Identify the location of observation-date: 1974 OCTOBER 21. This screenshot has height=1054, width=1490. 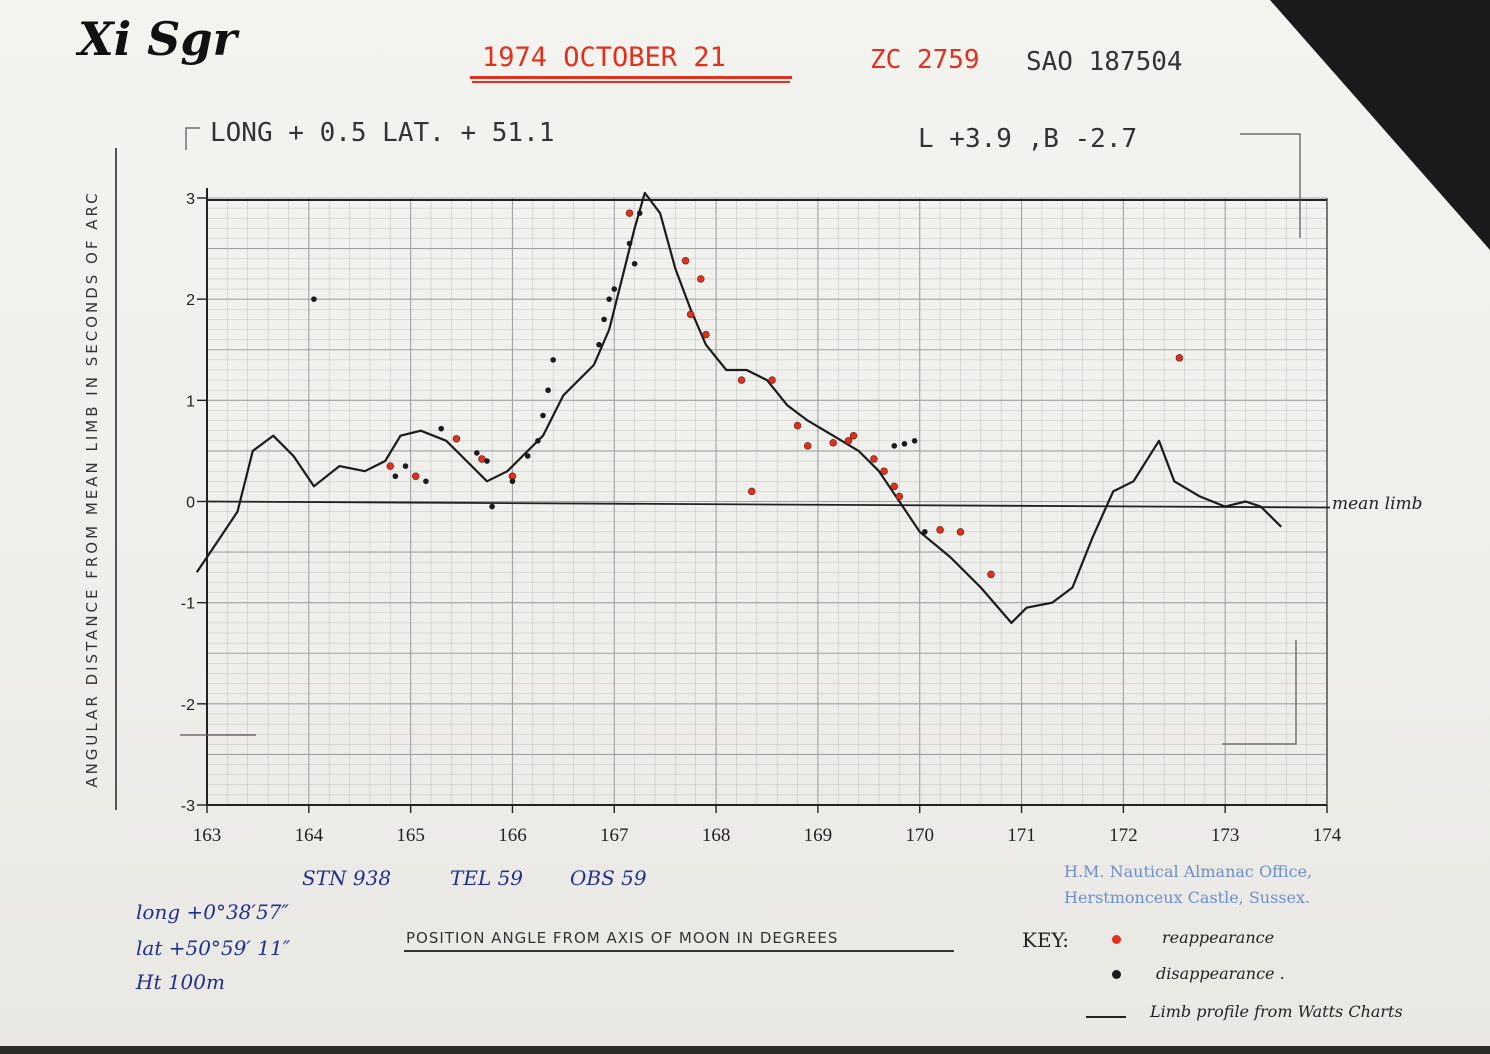
(604, 57).